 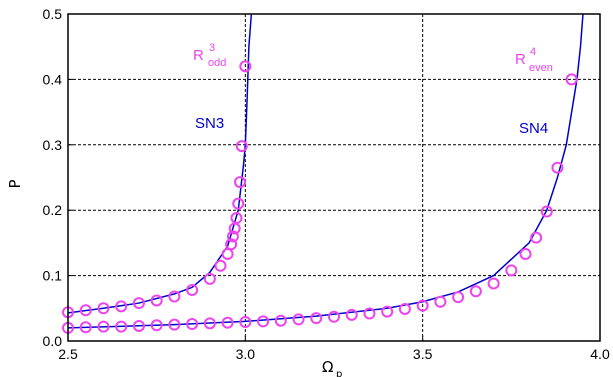 I want to click on y-tick-label: 0.4, so click(x=53, y=79).